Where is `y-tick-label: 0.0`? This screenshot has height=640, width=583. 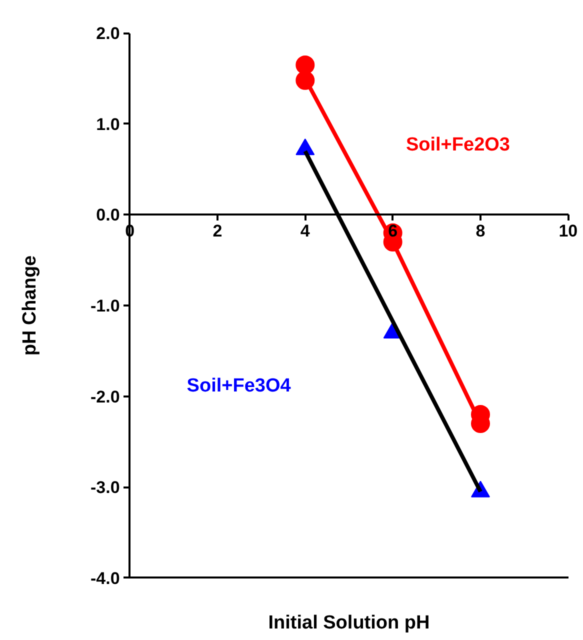
y-tick-label: 0.0 is located at coordinates (108, 215).